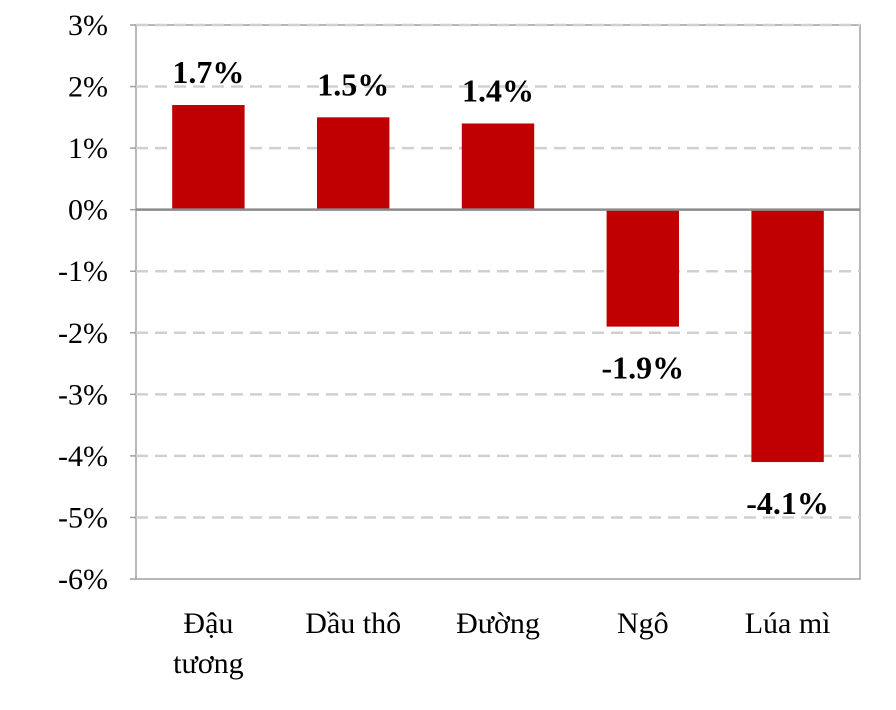  What do you see at coordinates (501, 643) in the screenshot?
I see `x-axis-ticks: Đậu tương Dầu thô Đường Ngô Lúa mì` at bounding box center [501, 643].